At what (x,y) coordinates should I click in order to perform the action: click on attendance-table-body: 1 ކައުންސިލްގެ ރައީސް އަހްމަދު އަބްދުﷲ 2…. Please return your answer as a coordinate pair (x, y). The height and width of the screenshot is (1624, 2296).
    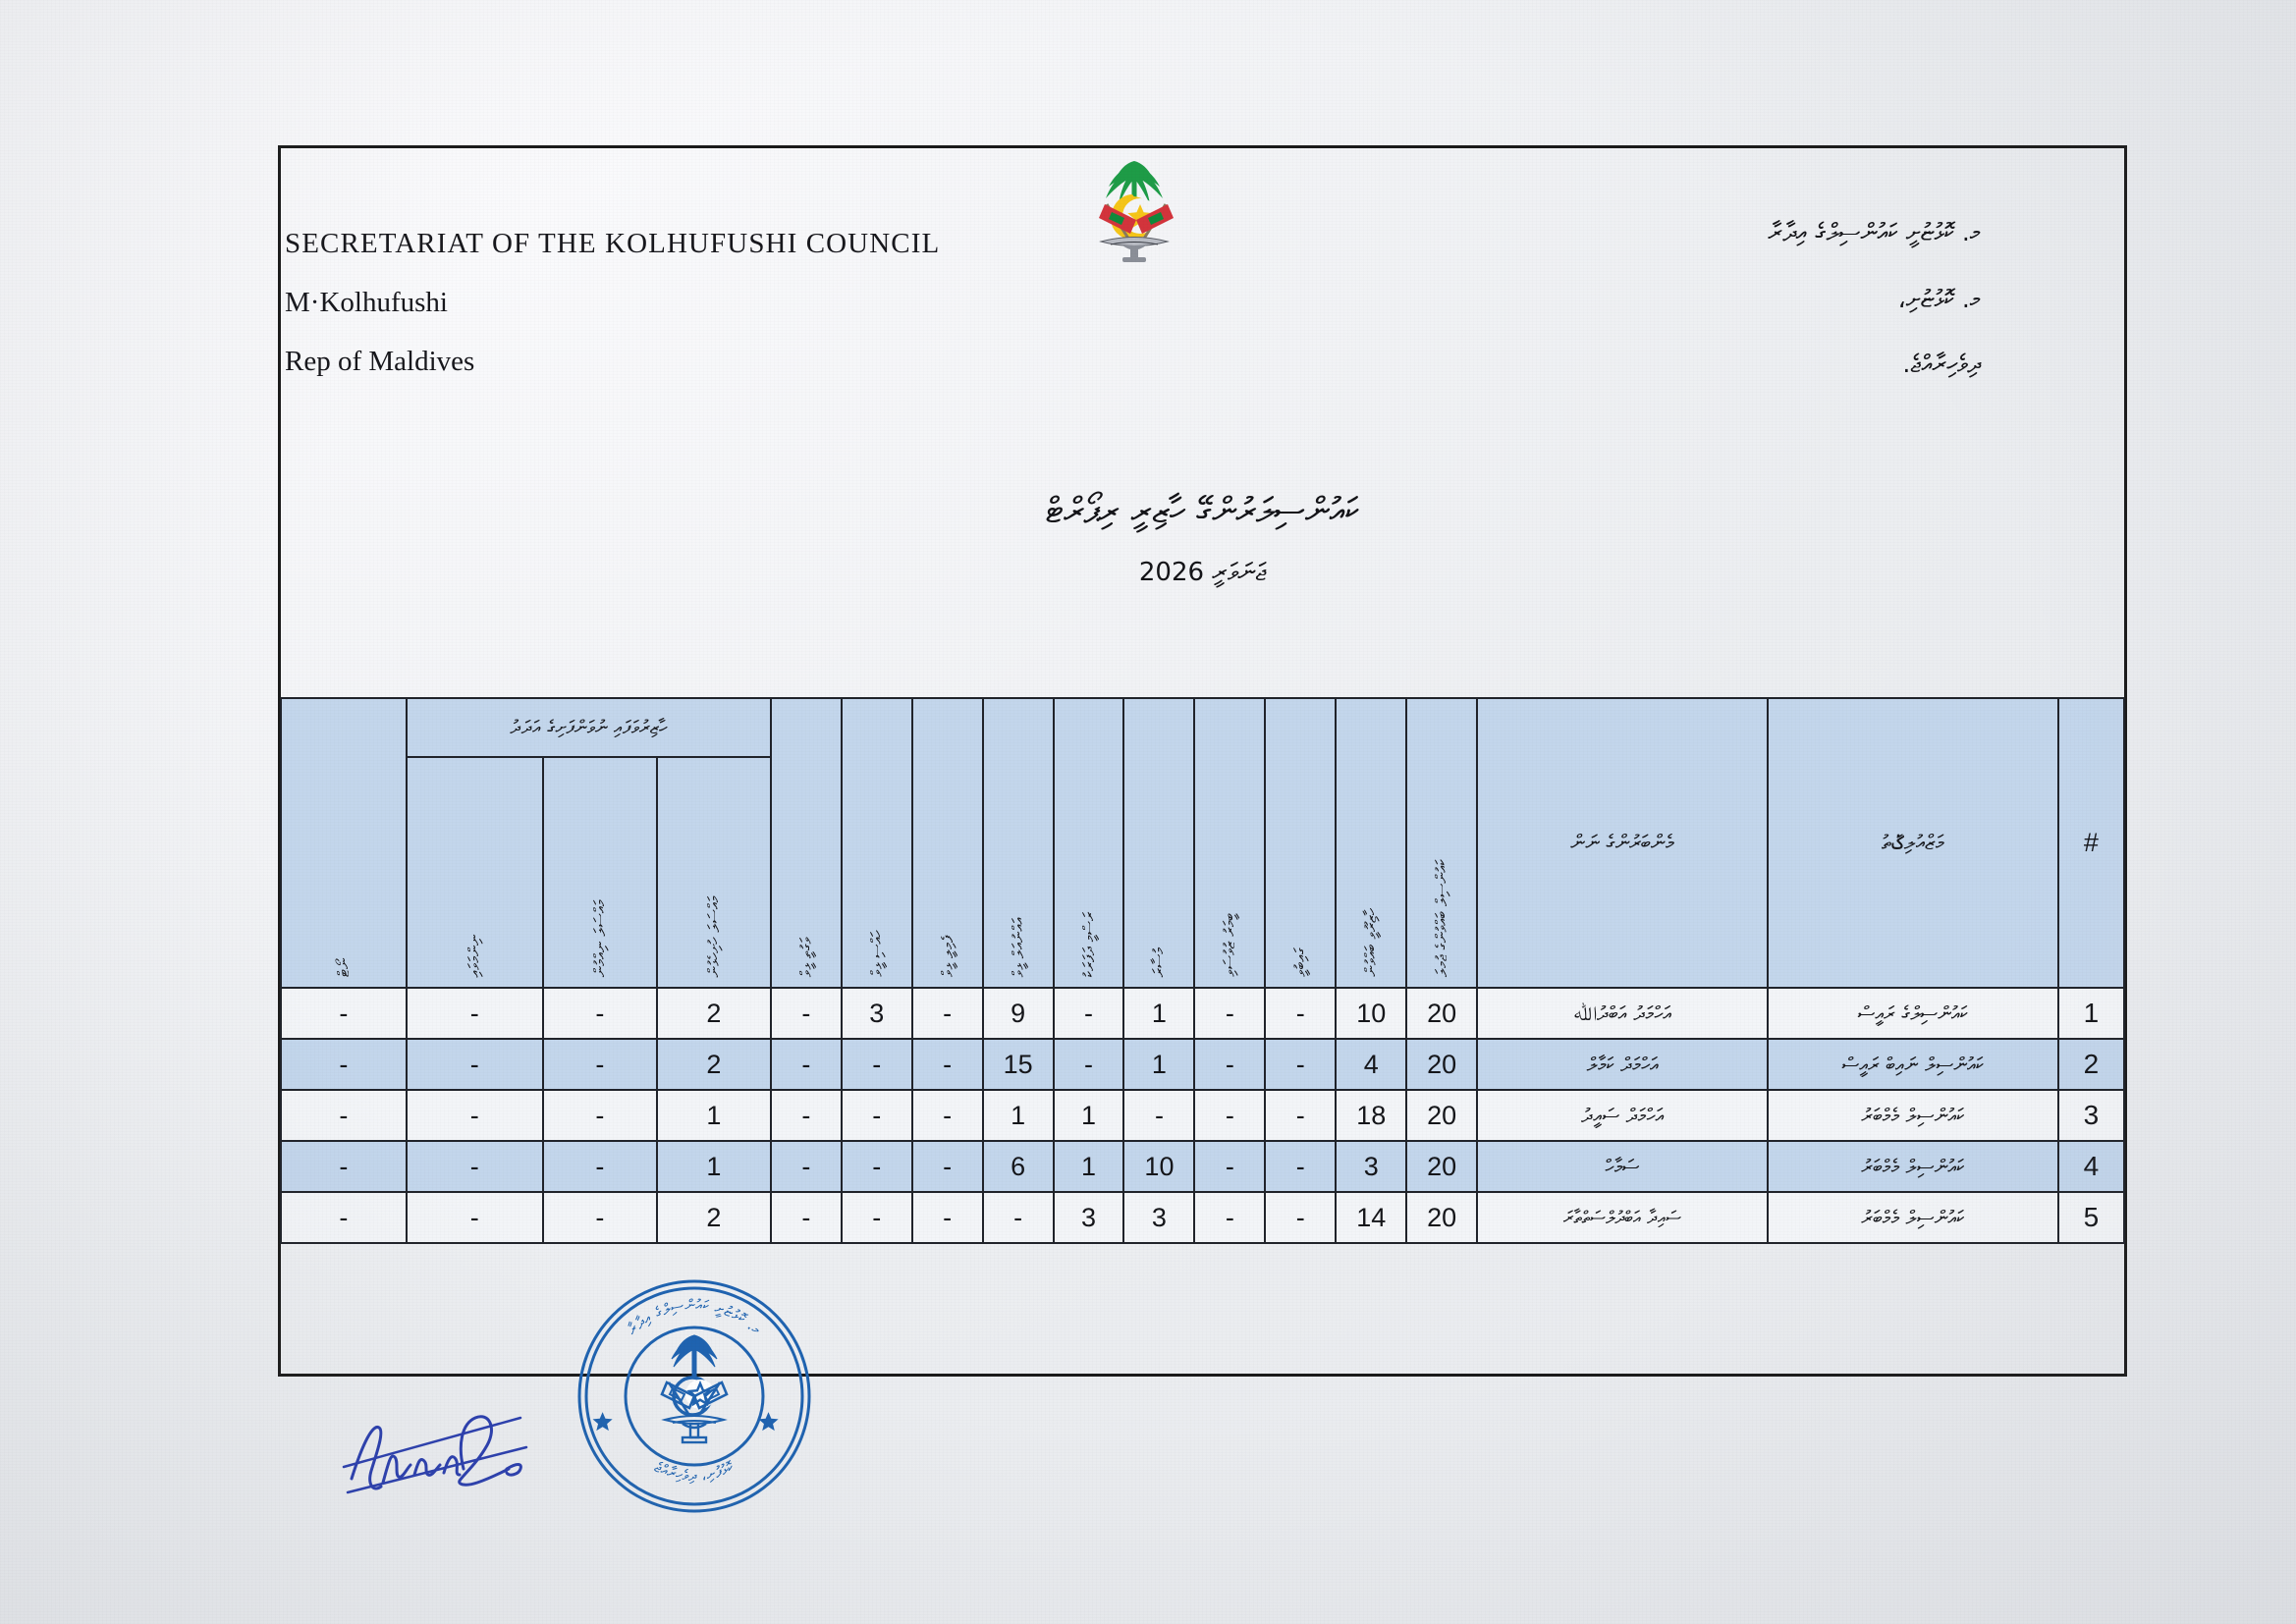
    Looking at the image, I should click on (1203, 1115).